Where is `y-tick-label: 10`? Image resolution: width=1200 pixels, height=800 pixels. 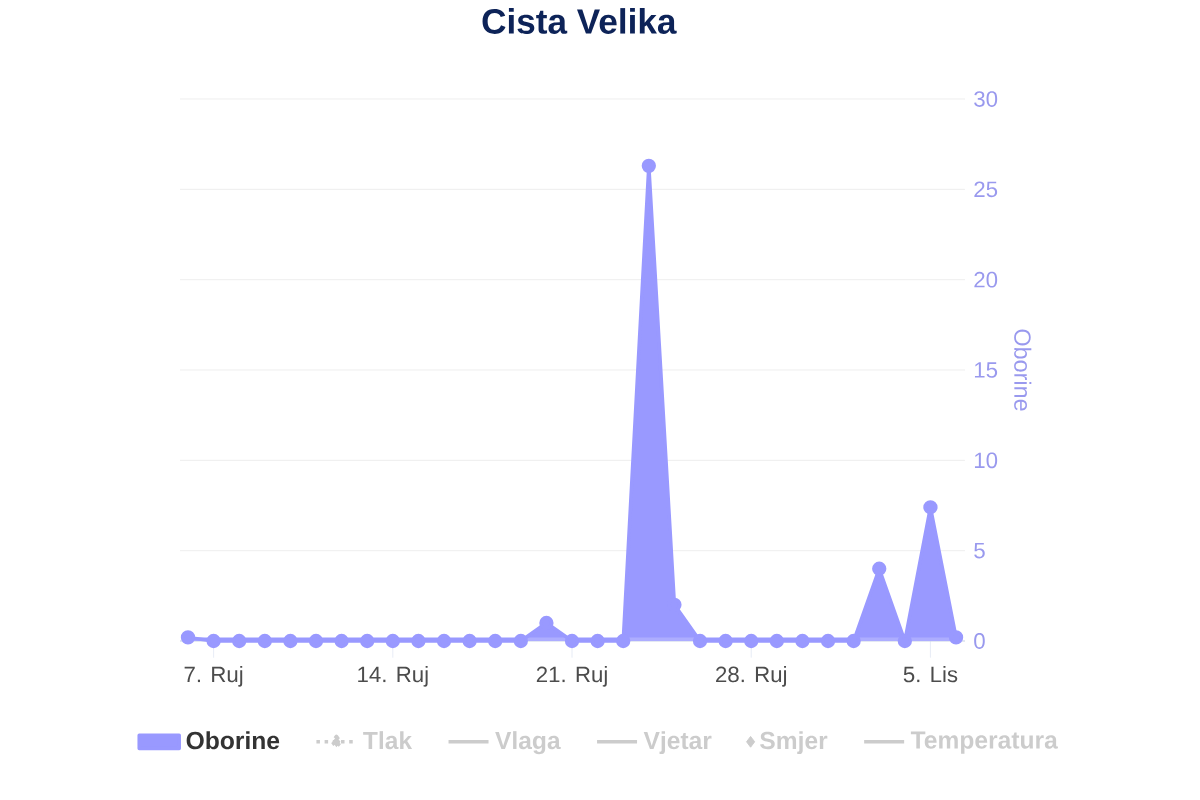 y-tick-label: 10 is located at coordinates (986, 460).